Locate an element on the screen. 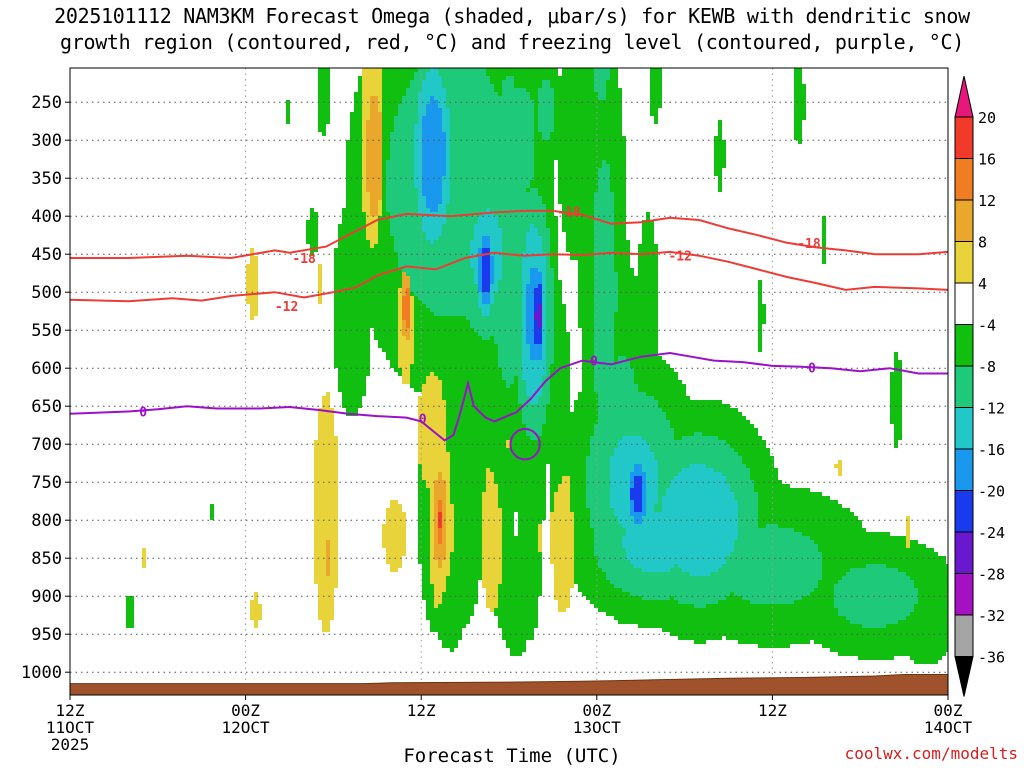 This screenshot has width=1024, height=768. x-tick-label: 00Z is located at coordinates (245, 710).